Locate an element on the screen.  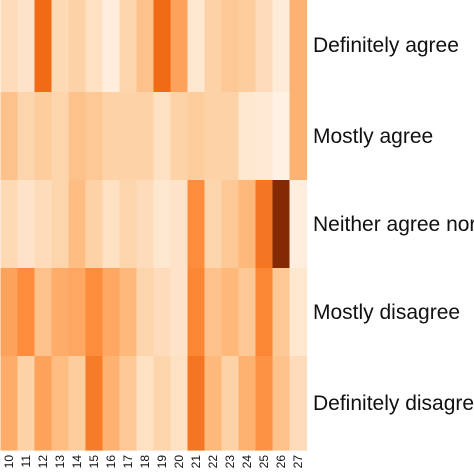
column-tick-label: 11 is located at coordinates (26, 461).